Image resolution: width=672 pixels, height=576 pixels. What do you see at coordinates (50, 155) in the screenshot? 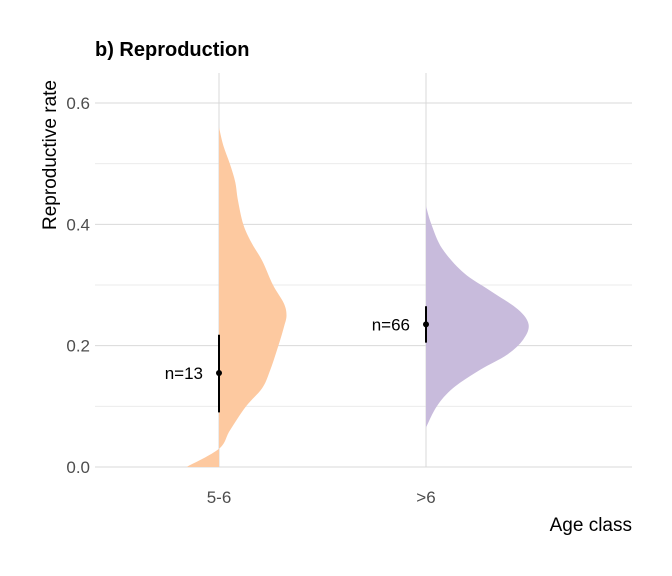
I see `y-axis-title: Reproductive rate` at bounding box center [50, 155].